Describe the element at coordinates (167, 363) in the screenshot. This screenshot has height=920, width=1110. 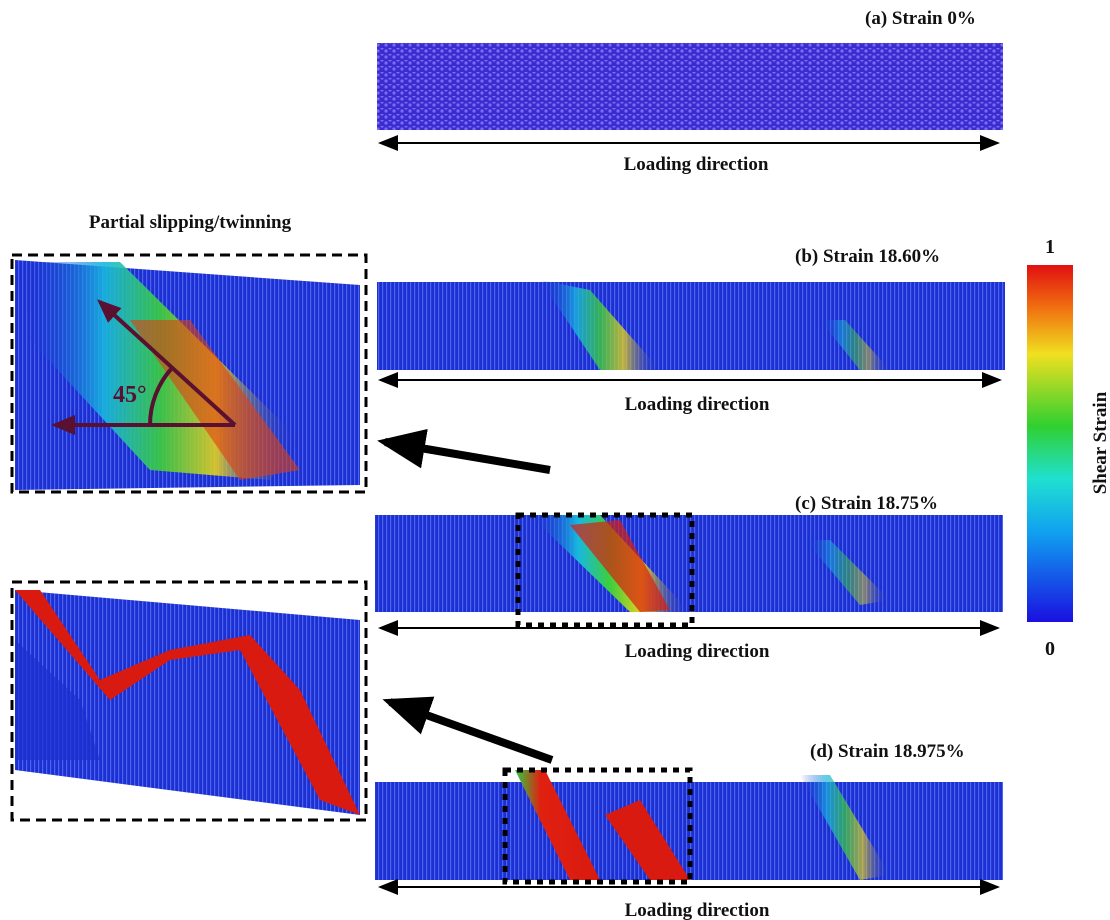
I see `angle-arrow` at that location.